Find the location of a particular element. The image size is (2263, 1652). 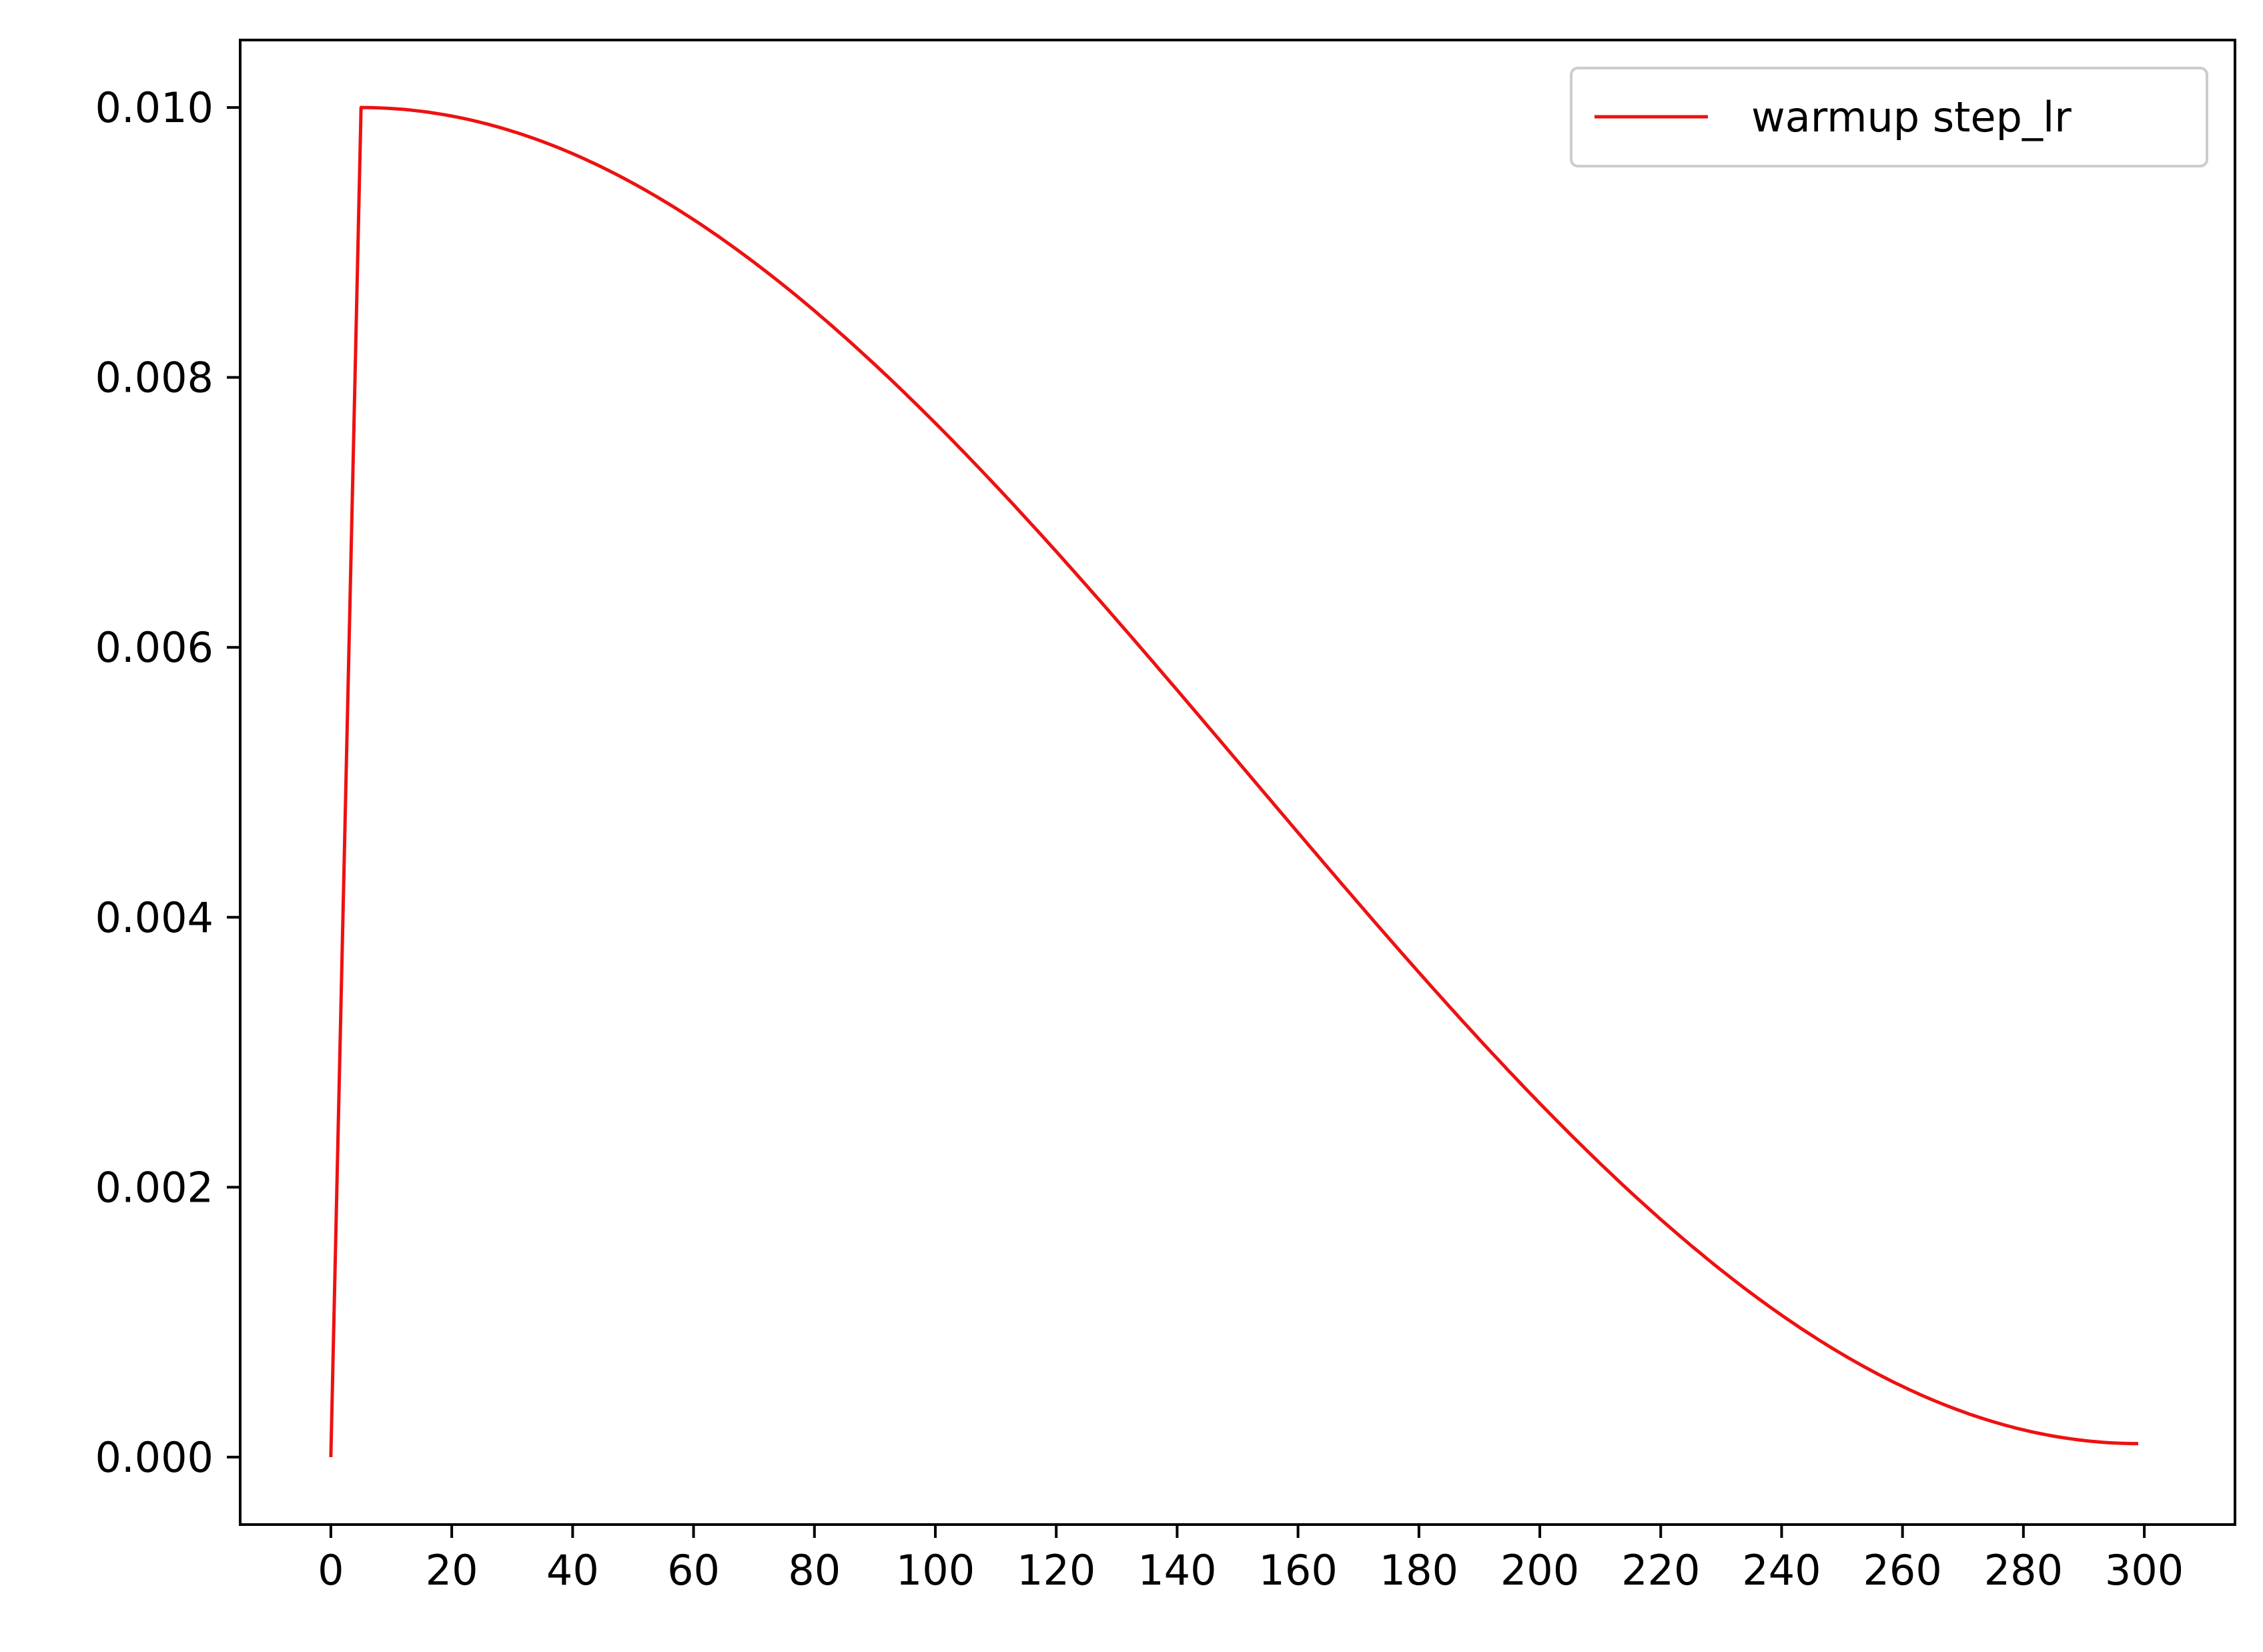

x-tick-label-0: 0 is located at coordinates (331, 1570).